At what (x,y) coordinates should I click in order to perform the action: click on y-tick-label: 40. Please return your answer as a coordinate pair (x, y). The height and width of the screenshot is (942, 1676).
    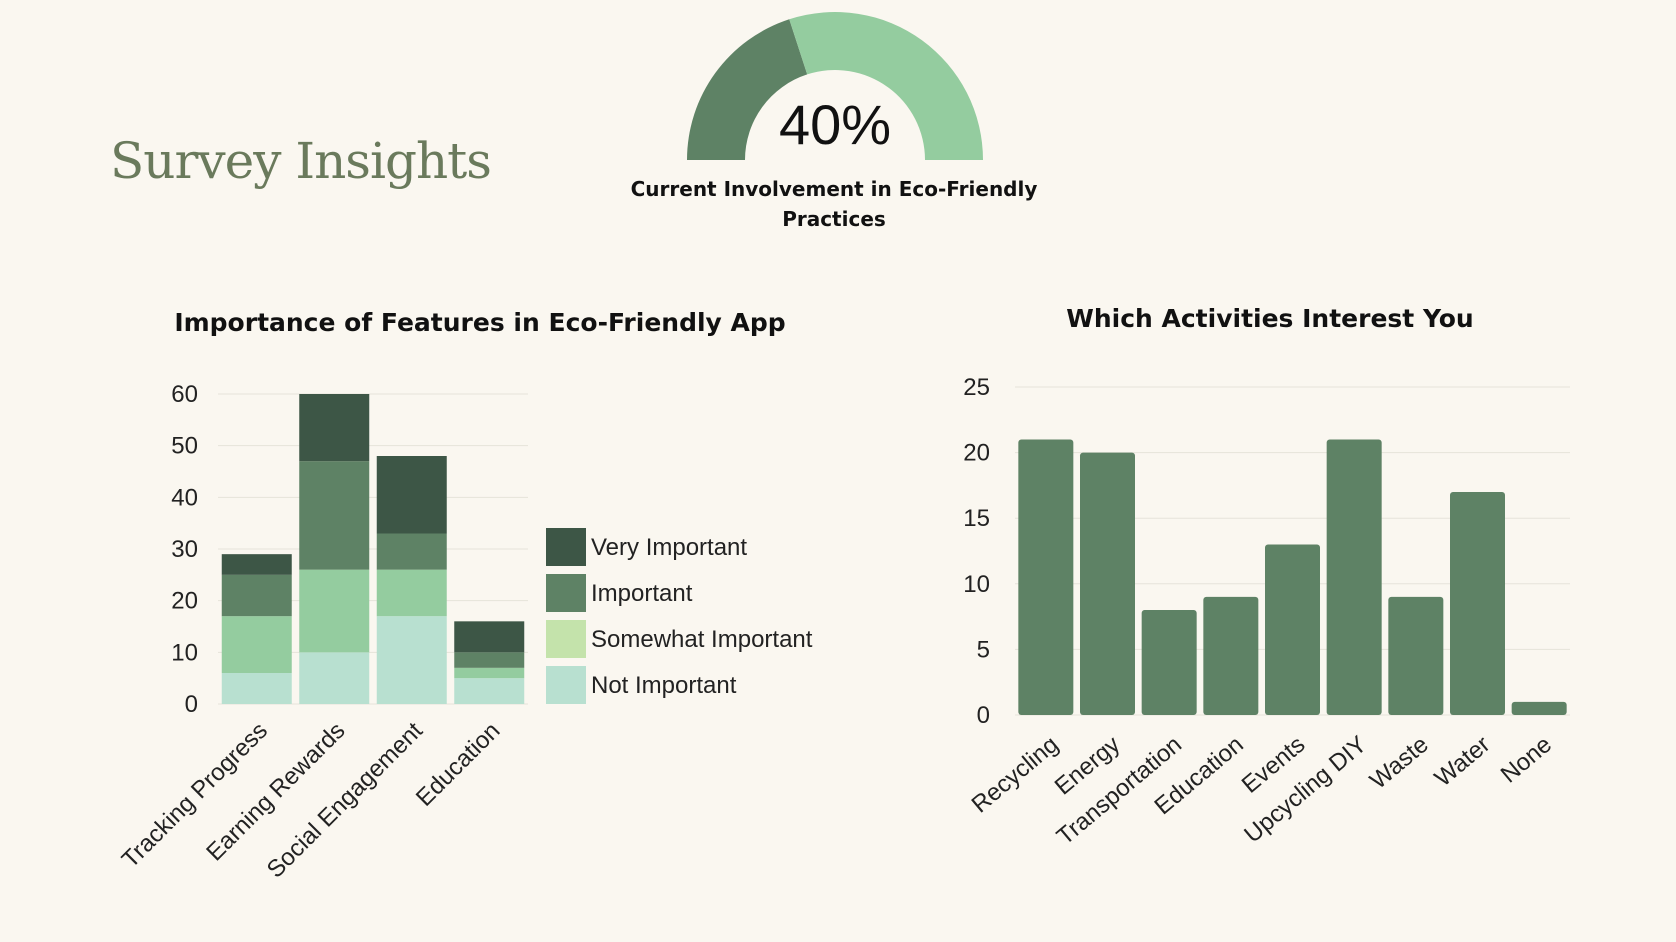
    Looking at the image, I should click on (184, 497).